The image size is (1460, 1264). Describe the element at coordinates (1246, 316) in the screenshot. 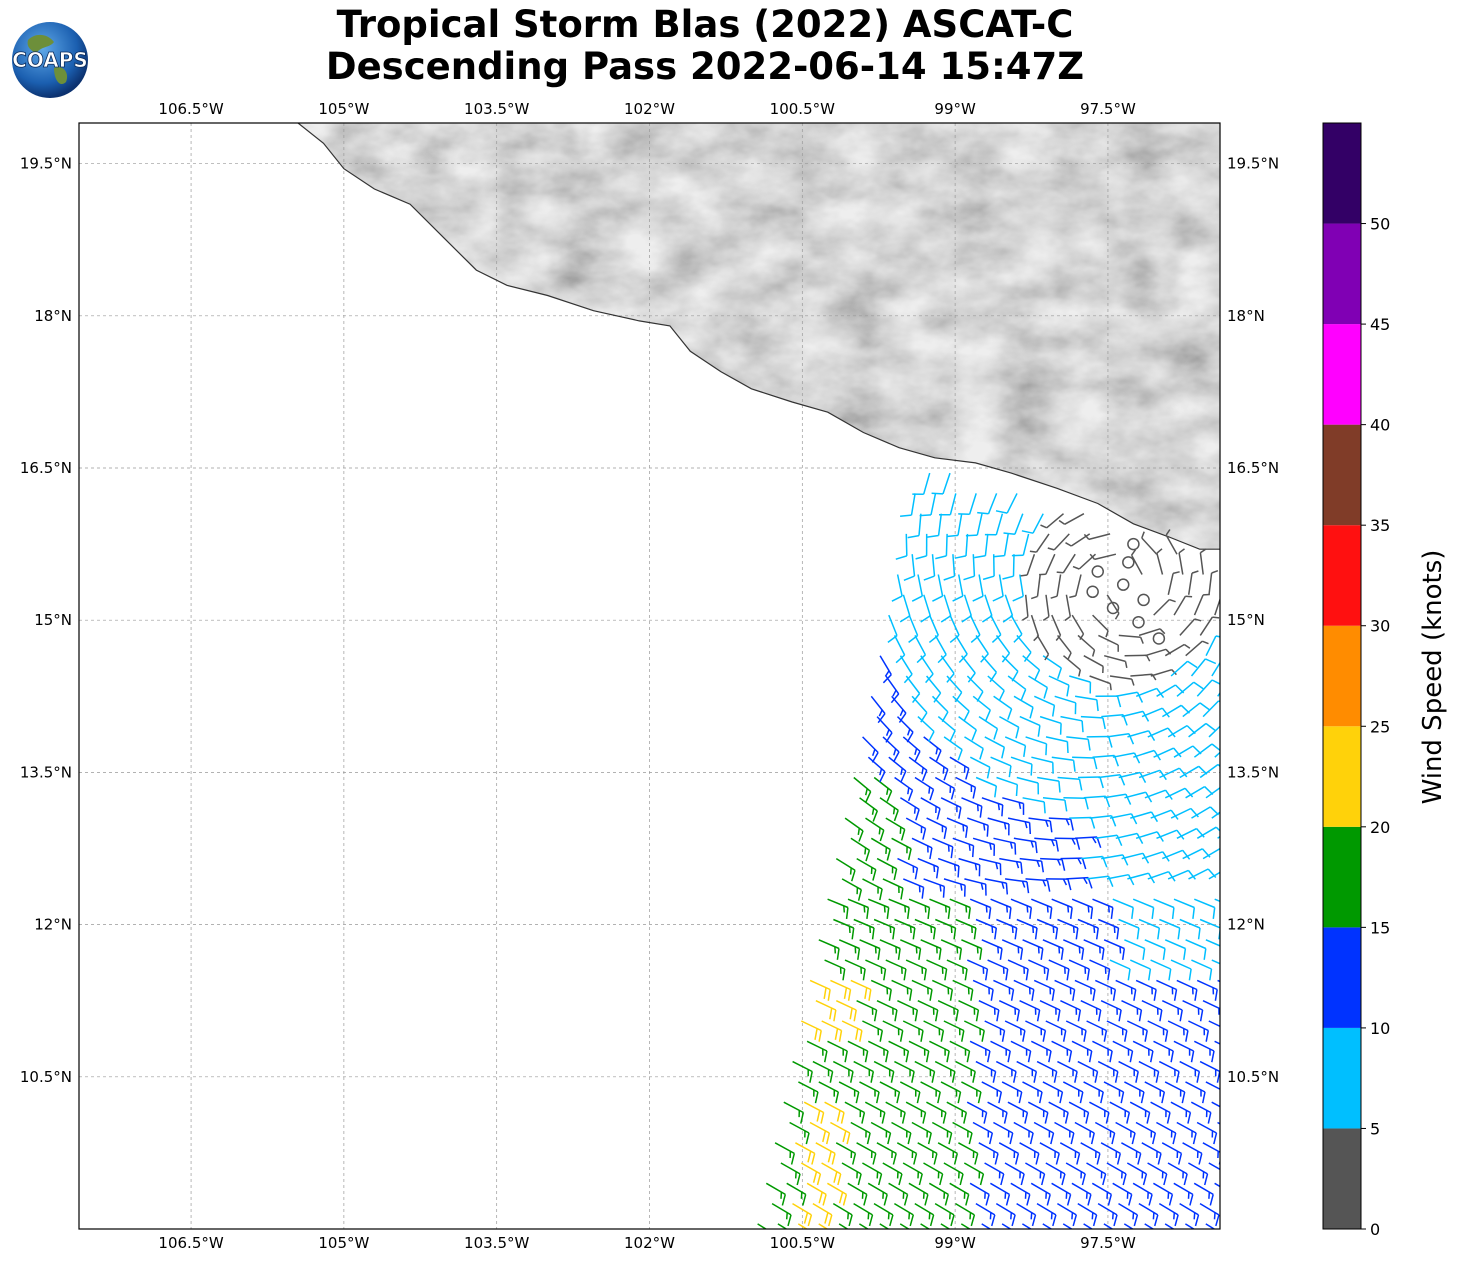

I see `lat-tick-label-right: 18°N` at that location.